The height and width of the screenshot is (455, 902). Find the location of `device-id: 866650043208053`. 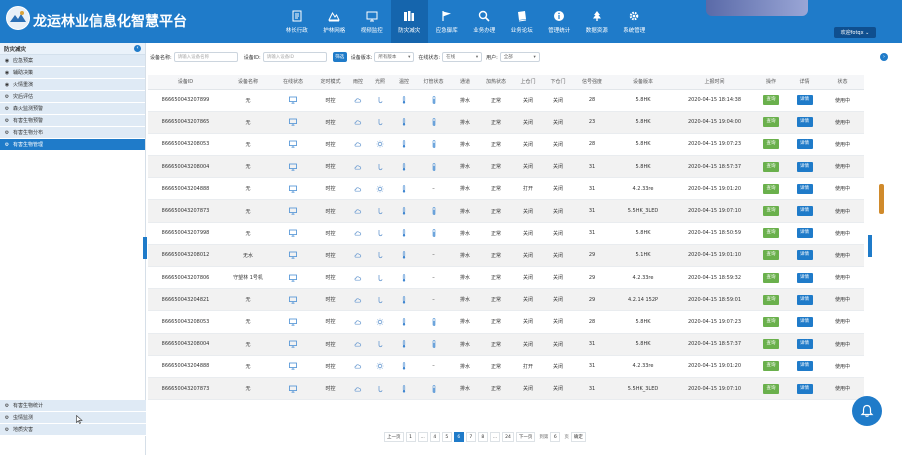

device-id: 866650043208053 is located at coordinates (185, 145).